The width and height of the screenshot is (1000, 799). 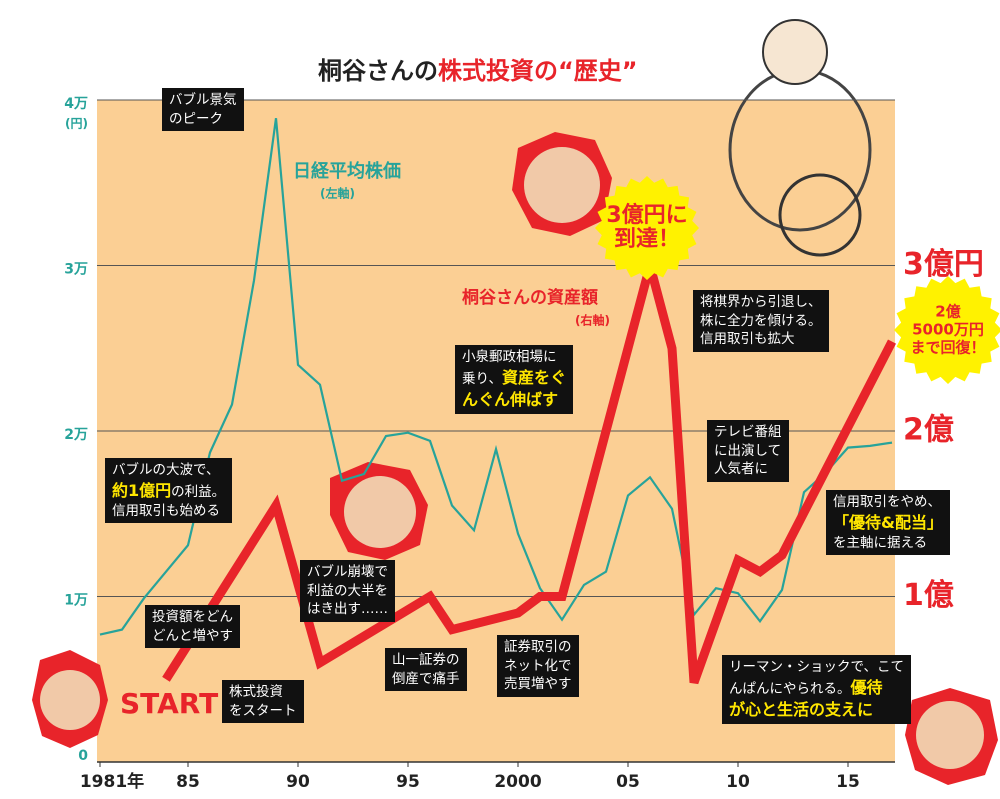 I want to click on x-tick-label: 1981年, so click(x=112, y=781).